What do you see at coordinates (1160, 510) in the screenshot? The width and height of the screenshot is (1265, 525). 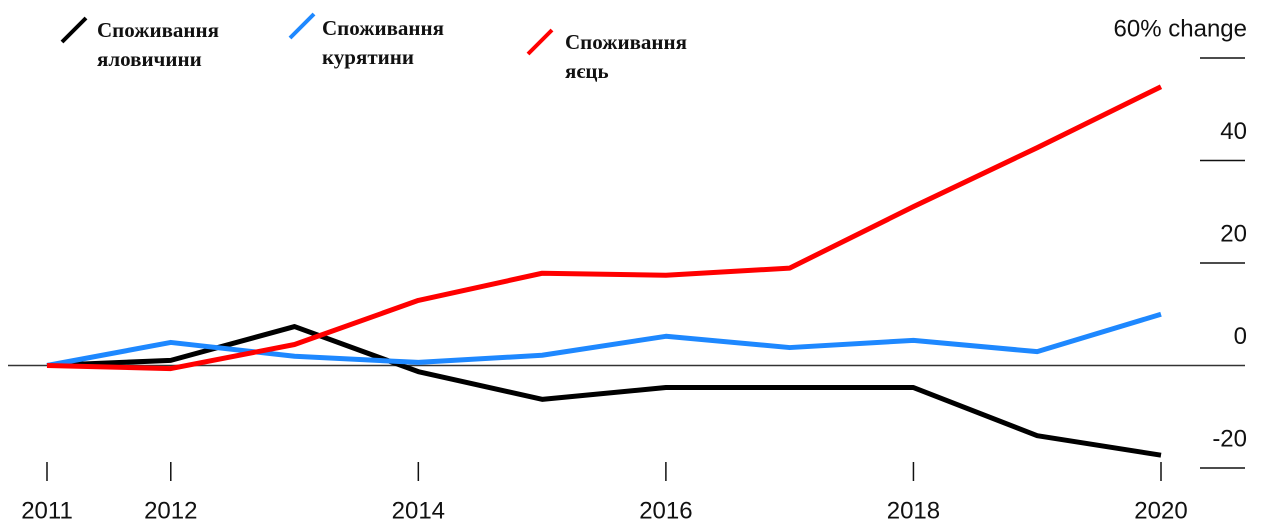 I see `x-tick-label: 2020` at bounding box center [1160, 510].